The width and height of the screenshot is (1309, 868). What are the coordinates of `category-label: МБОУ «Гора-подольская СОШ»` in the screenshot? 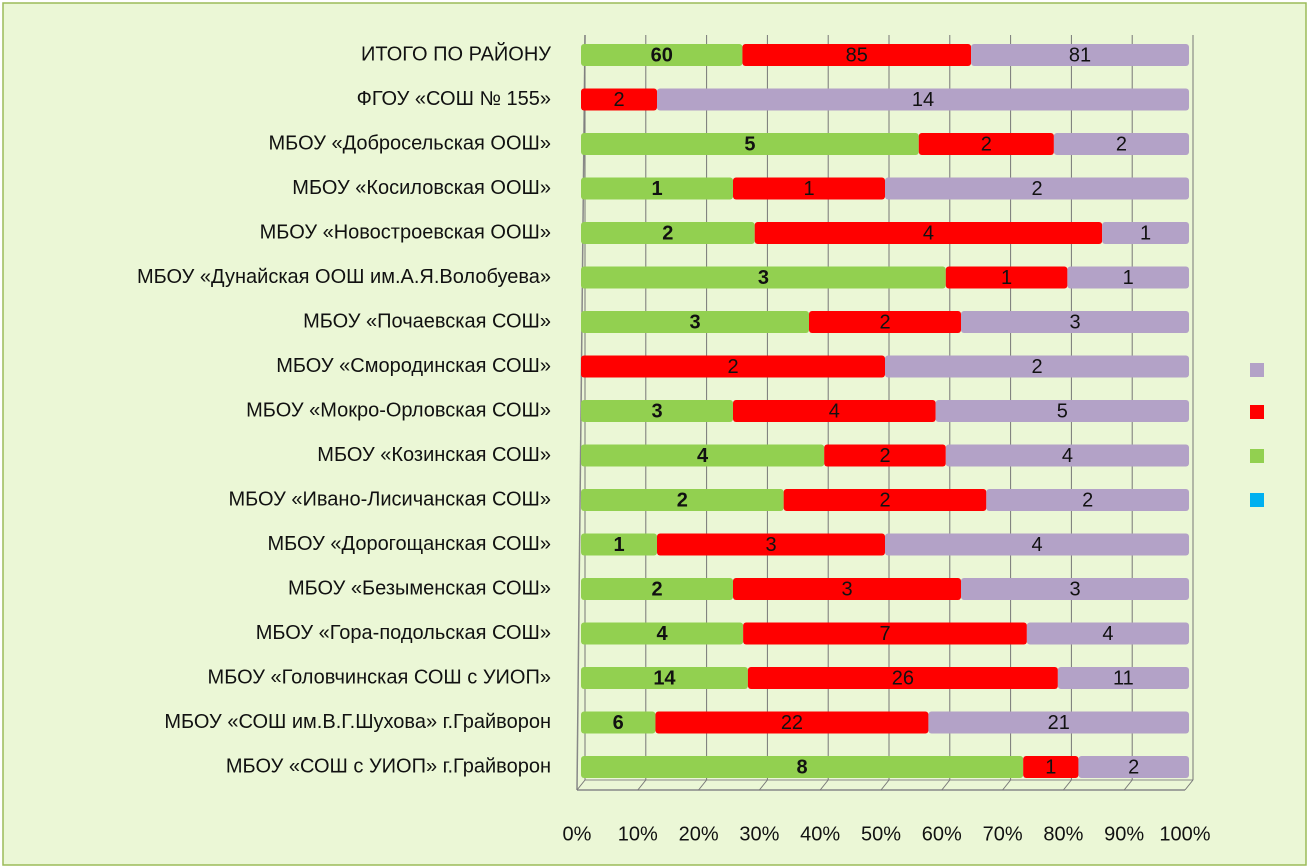 It's located at (403, 633).